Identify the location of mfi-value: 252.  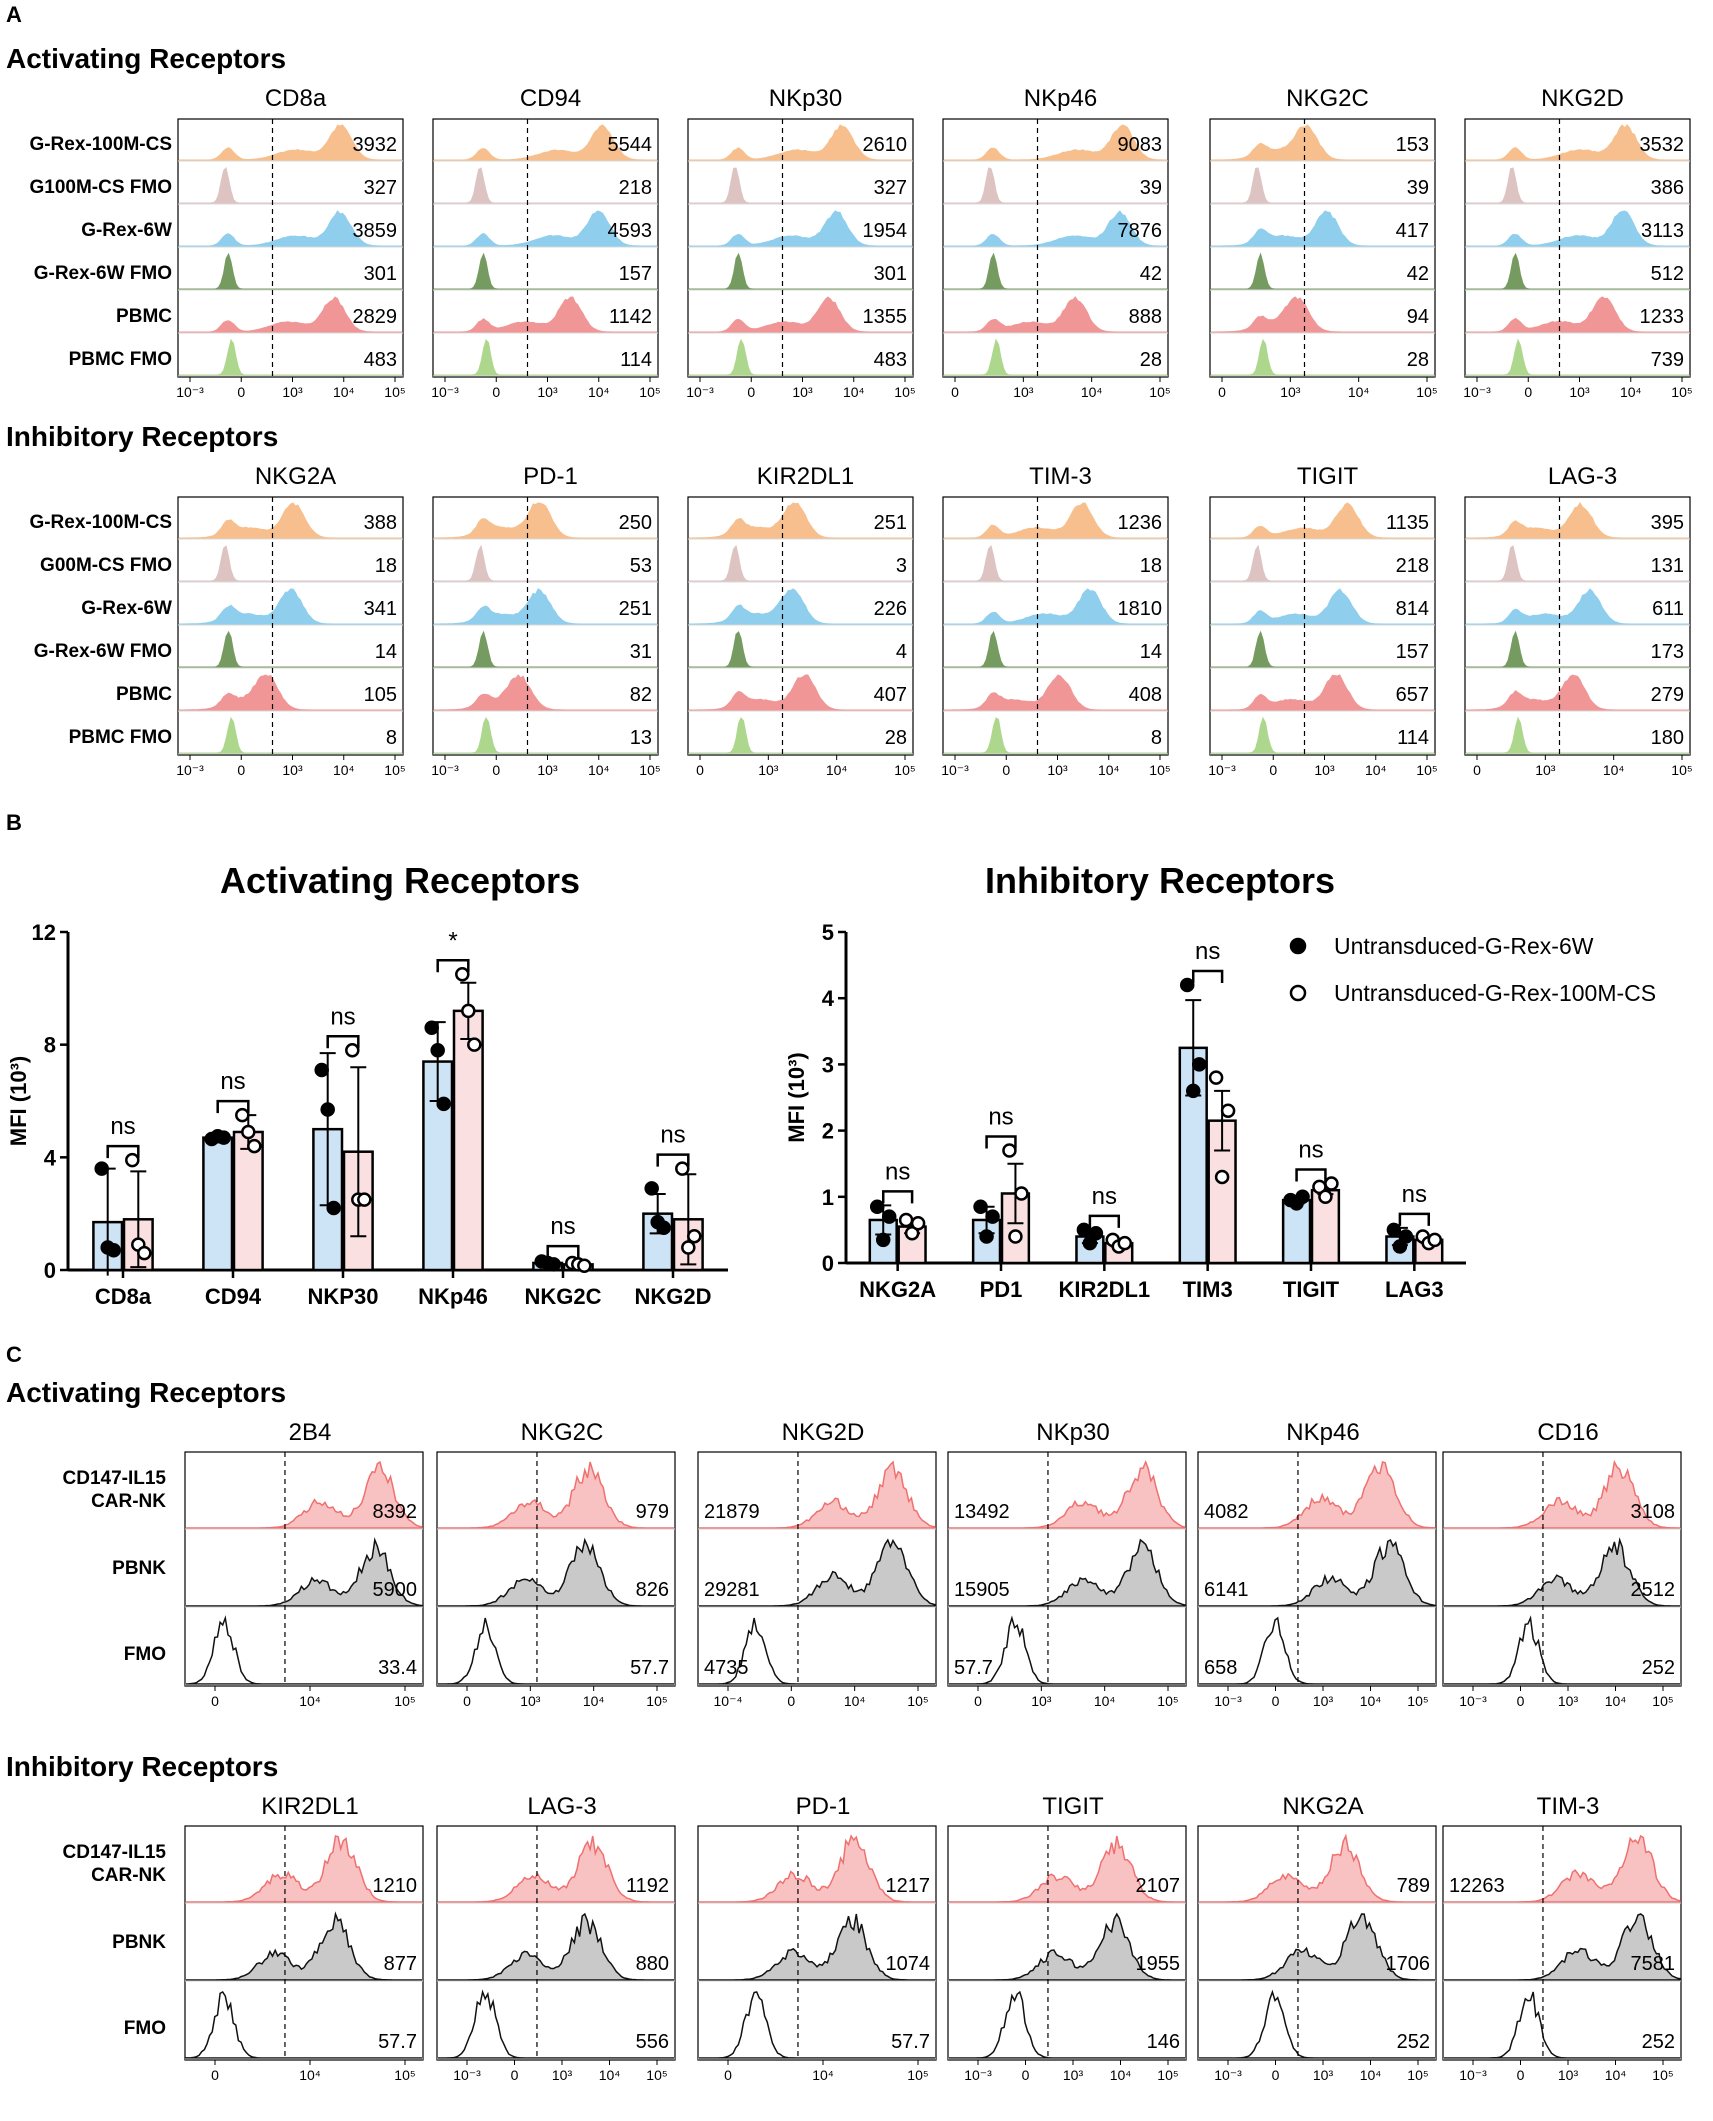
(1413, 2042).